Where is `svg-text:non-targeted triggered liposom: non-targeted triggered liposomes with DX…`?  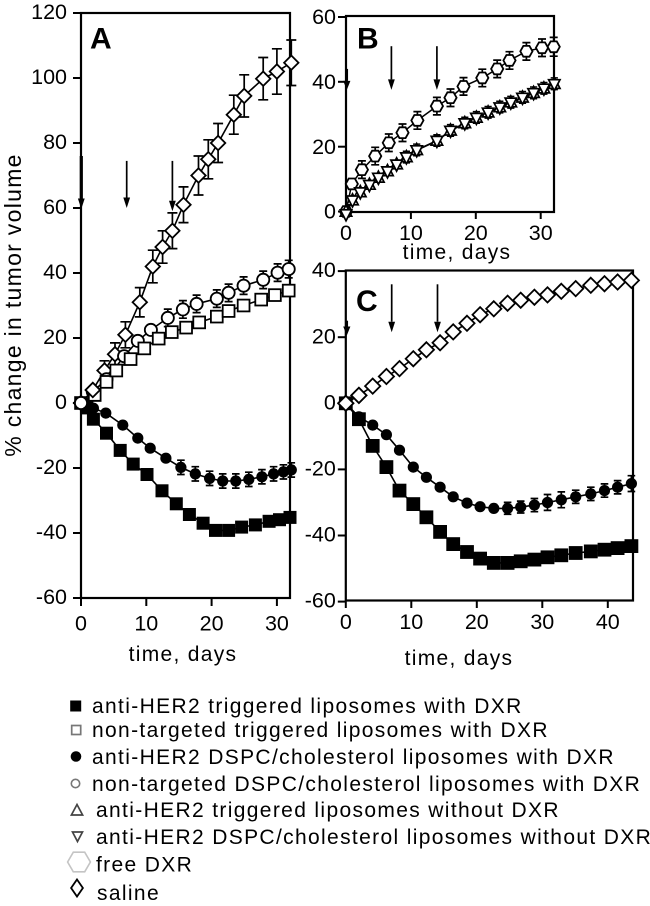
svg-text:non-targeted triggered liposom: non-targeted triggered liposomes with DX… is located at coordinates (320, 730).